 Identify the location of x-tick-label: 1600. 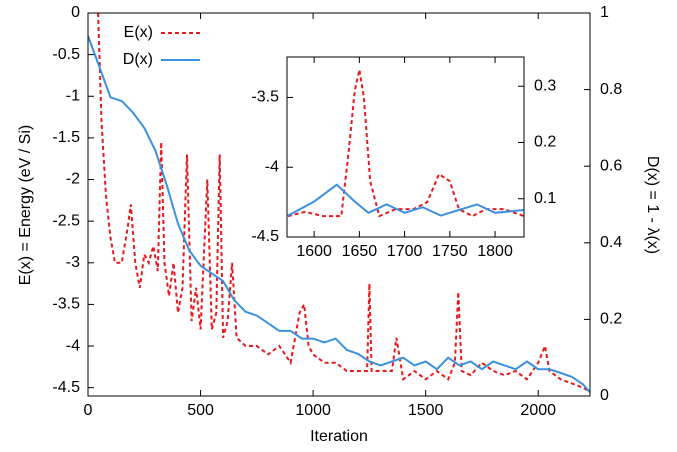
(314, 251).